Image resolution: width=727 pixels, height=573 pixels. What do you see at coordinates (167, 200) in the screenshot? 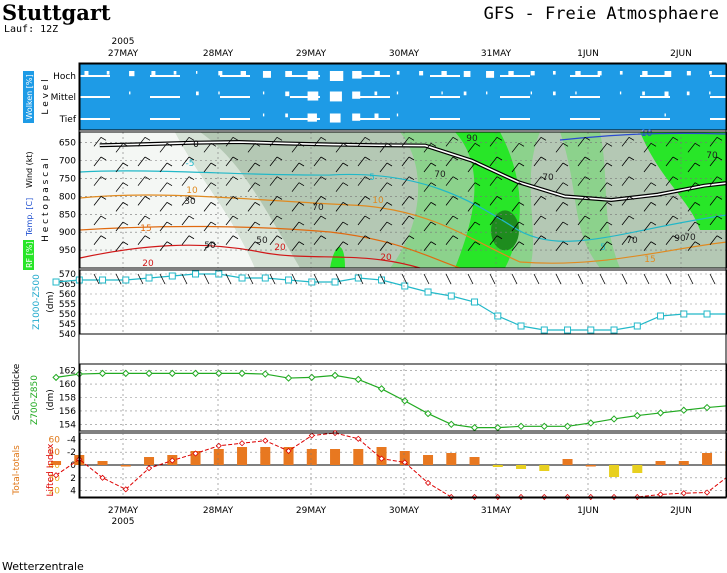
I see `rh-dry-zone` at bounding box center [167, 200].